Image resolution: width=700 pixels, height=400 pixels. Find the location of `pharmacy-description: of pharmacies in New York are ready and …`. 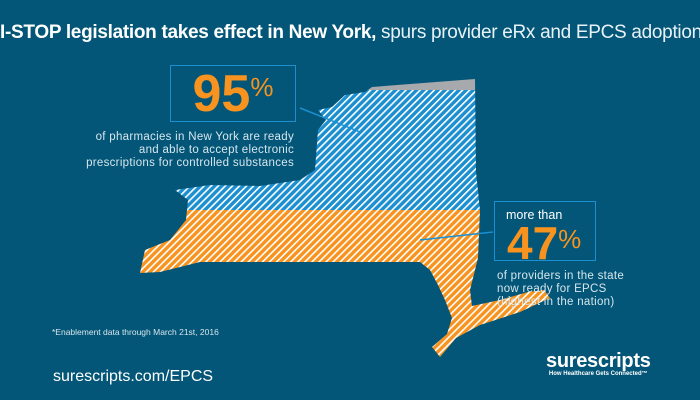

pharmacy-description: of pharmacies in New York are ready and … is located at coordinates (190, 150).